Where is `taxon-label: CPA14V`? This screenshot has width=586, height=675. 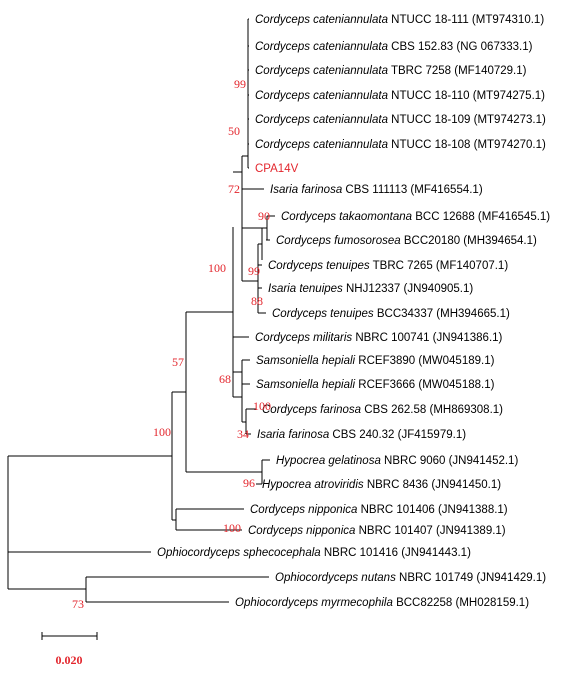 taxon-label: CPA14V is located at coordinates (277, 169).